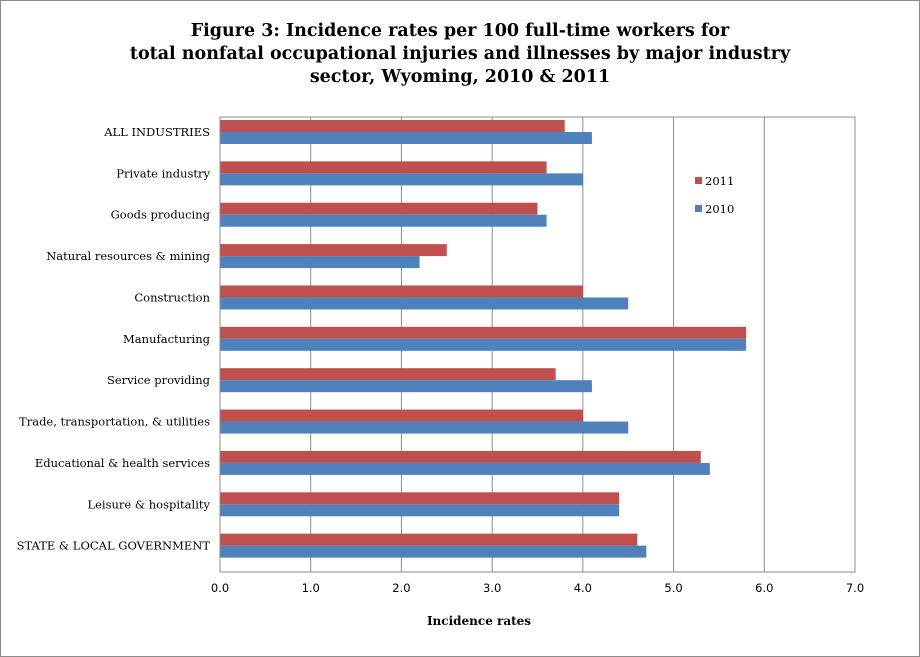  Describe the element at coordinates (401, 588) in the screenshot. I see `x-tick-label: 2.0` at that location.